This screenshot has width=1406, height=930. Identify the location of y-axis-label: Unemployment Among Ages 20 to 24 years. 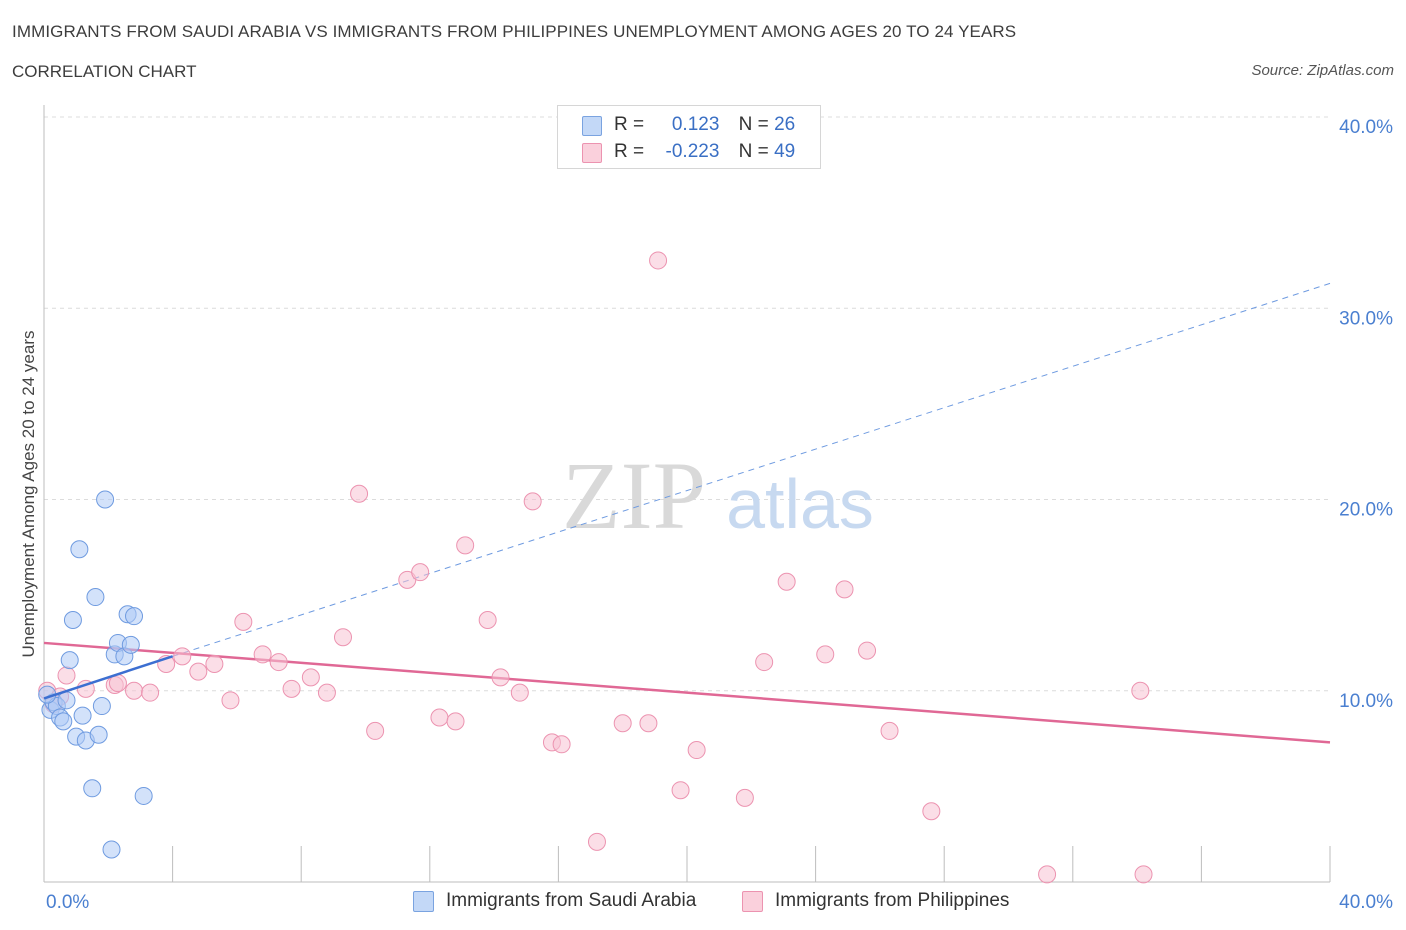
(28, 494).